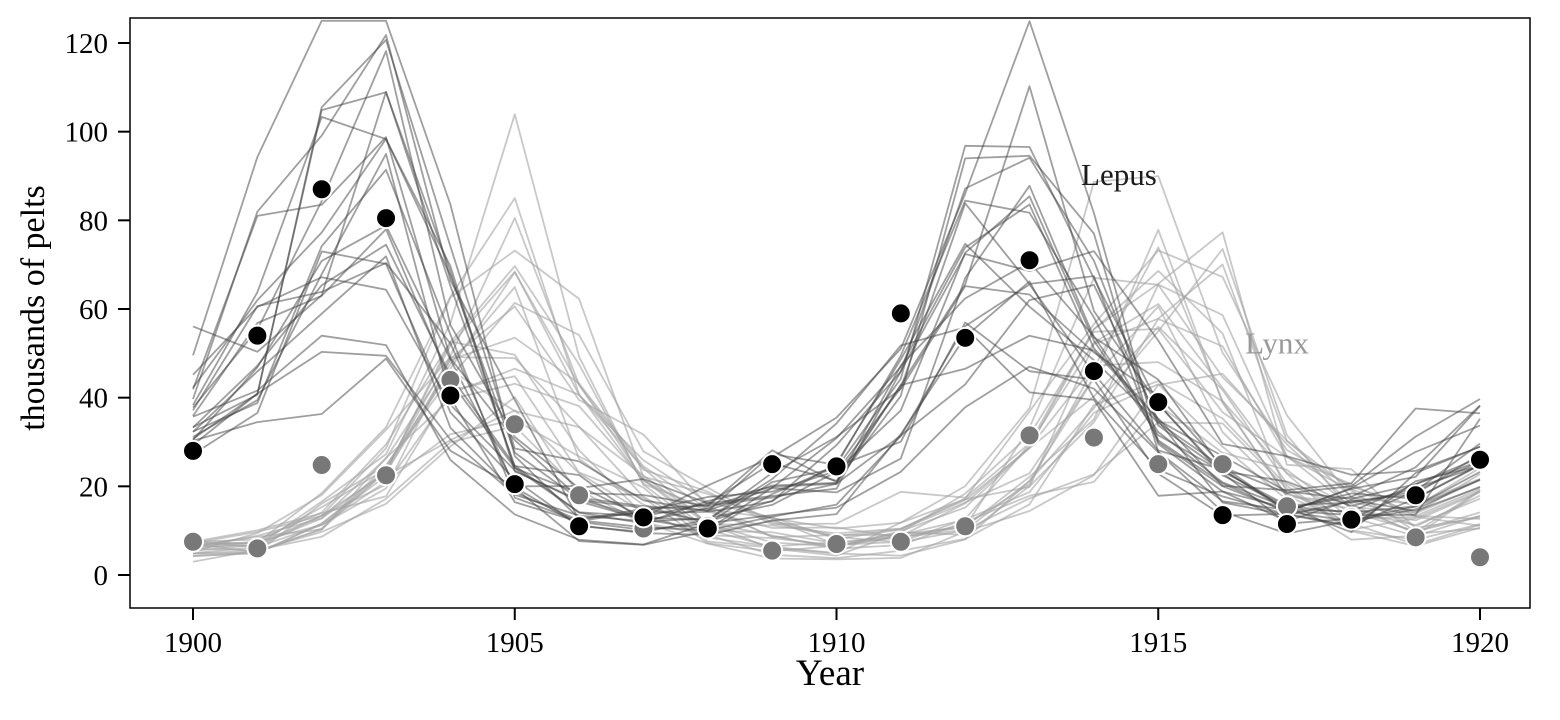  Describe the element at coordinates (830, 673) in the screenshot. I see `x-axis-title: Year` at that location.